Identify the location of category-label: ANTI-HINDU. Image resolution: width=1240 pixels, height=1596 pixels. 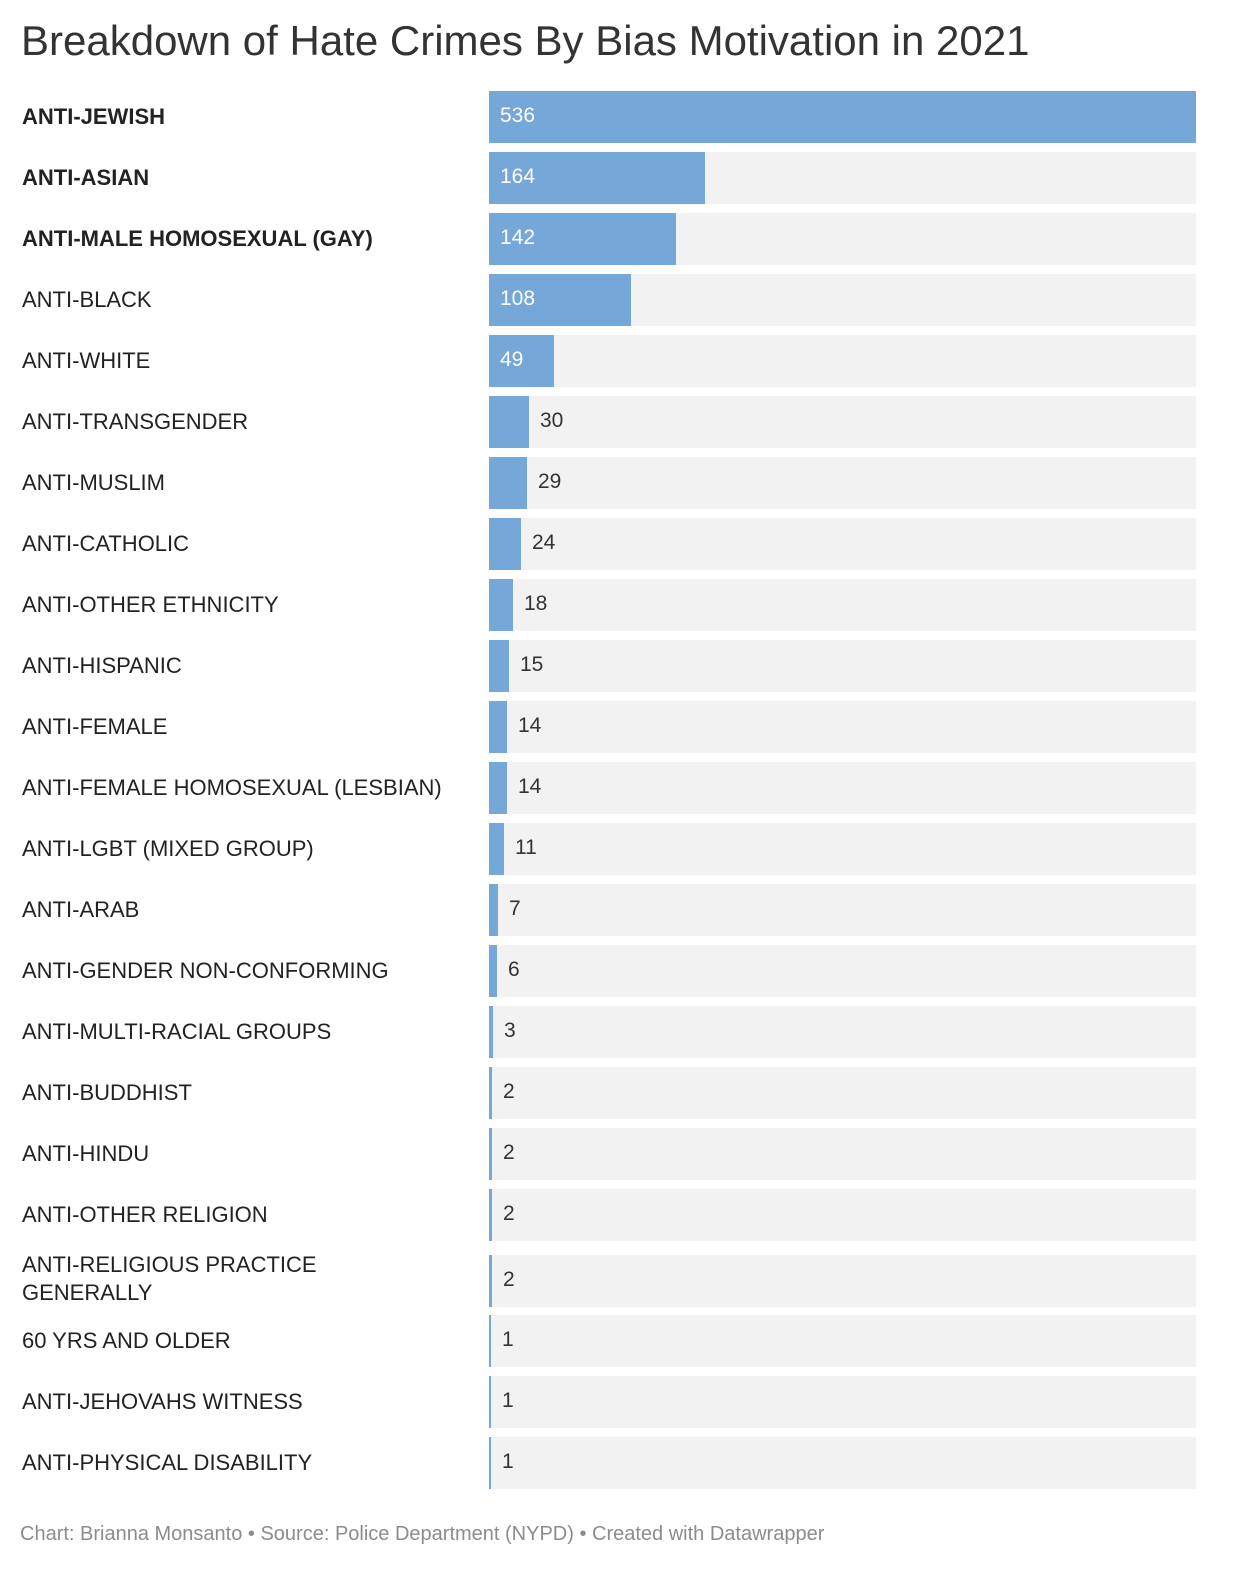
(86, 1153).